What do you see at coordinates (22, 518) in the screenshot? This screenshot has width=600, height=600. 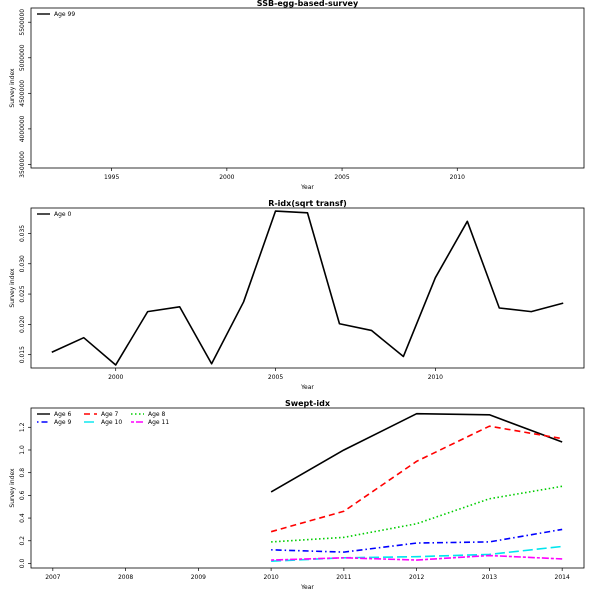 I see `y-tick-label: 0.4` at bounding box center [22, 518].